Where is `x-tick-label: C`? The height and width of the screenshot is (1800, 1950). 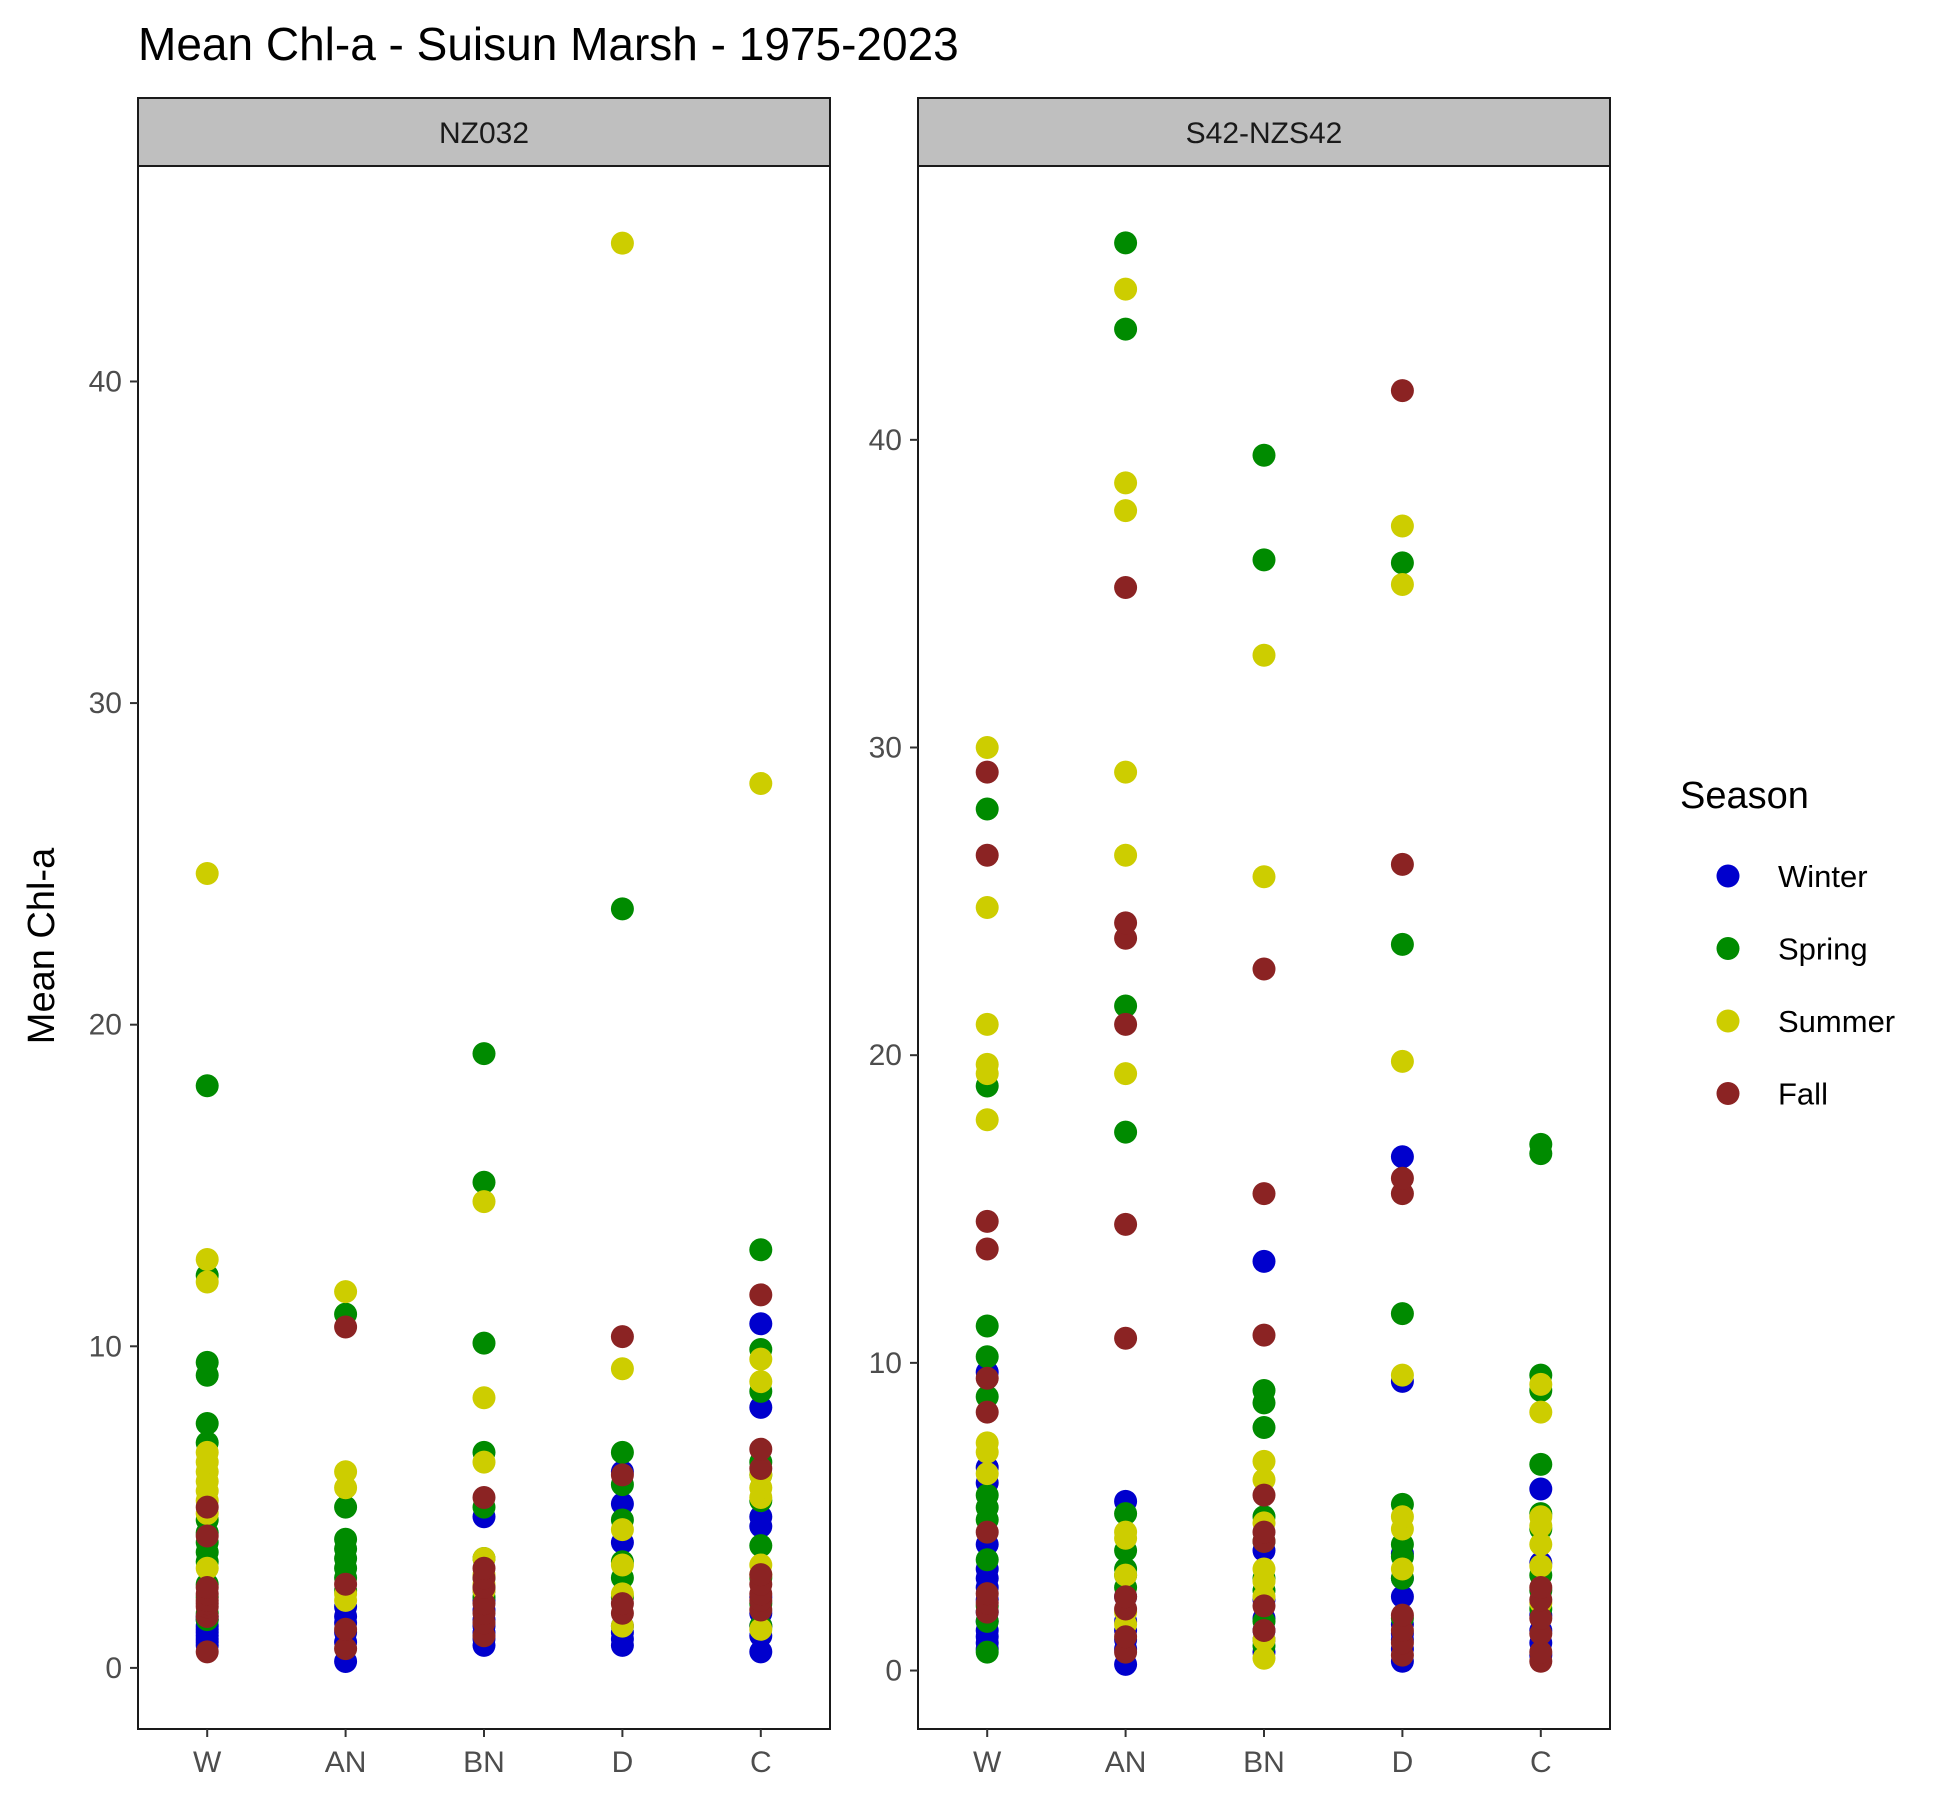
x-tick-label: C is located at coordinates (1541, 1762).